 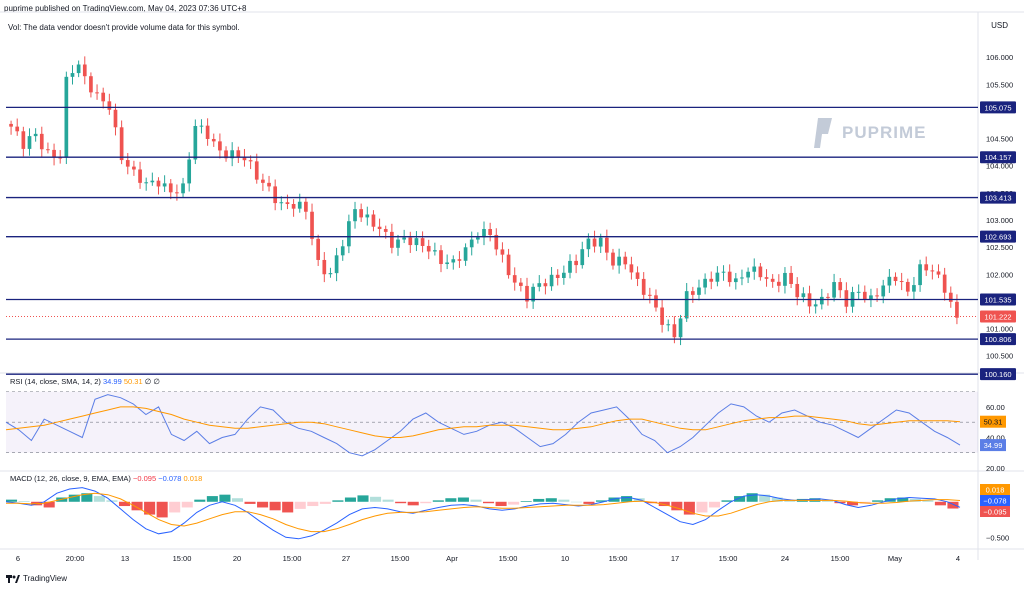 I want to click on price-axis-tick: 102.000, so click(x=999, y=274).